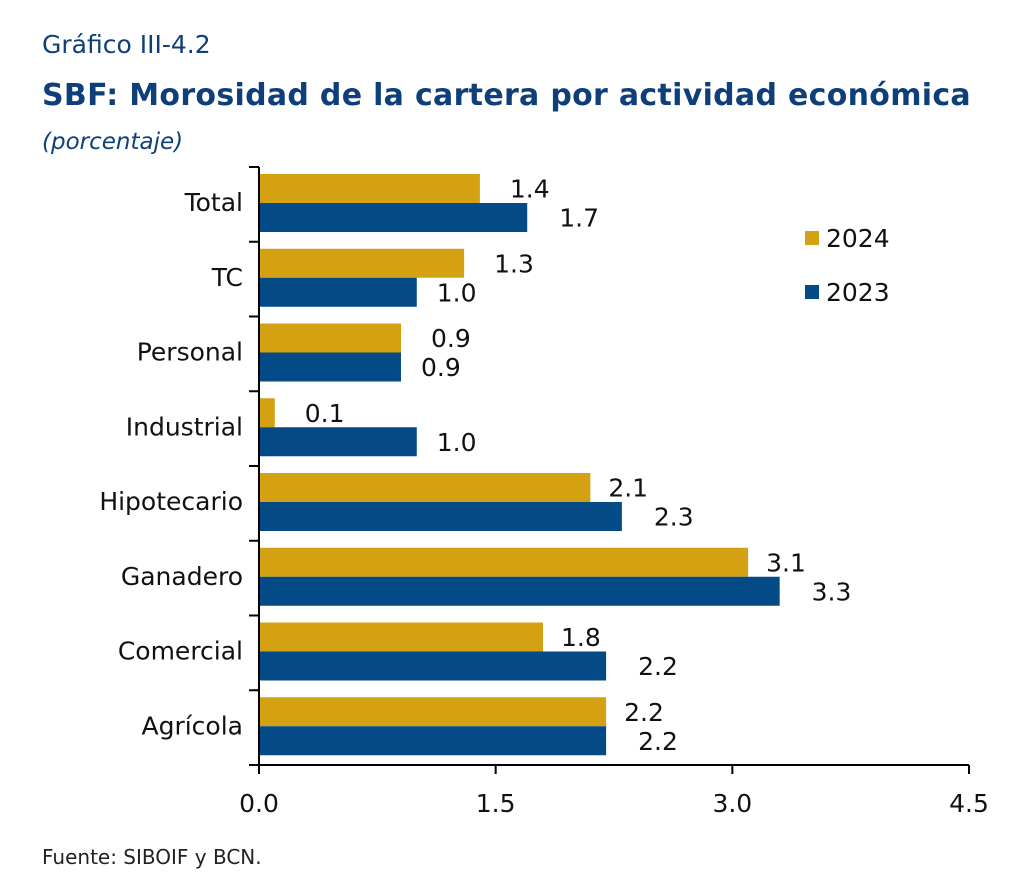 The height and width of the screenshot is (894, 1033). Describe the element at coordinates (152, 857) in the screenshot. I see `source-note: Fuente: SIBOIF y BCN.` at that location.